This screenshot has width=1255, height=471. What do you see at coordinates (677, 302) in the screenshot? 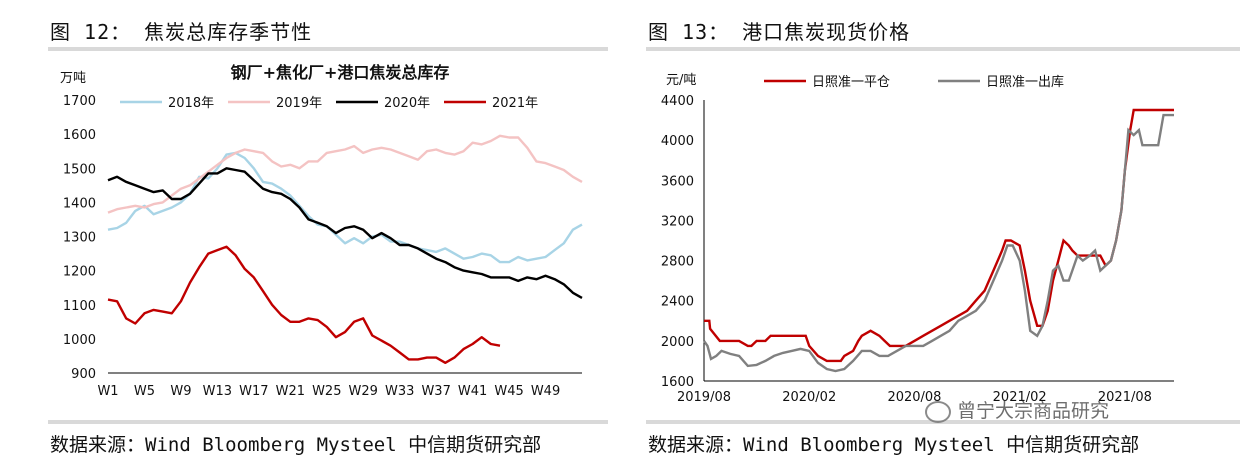
I see `y-tick-label: 2400` at bounding box center [677, 302].